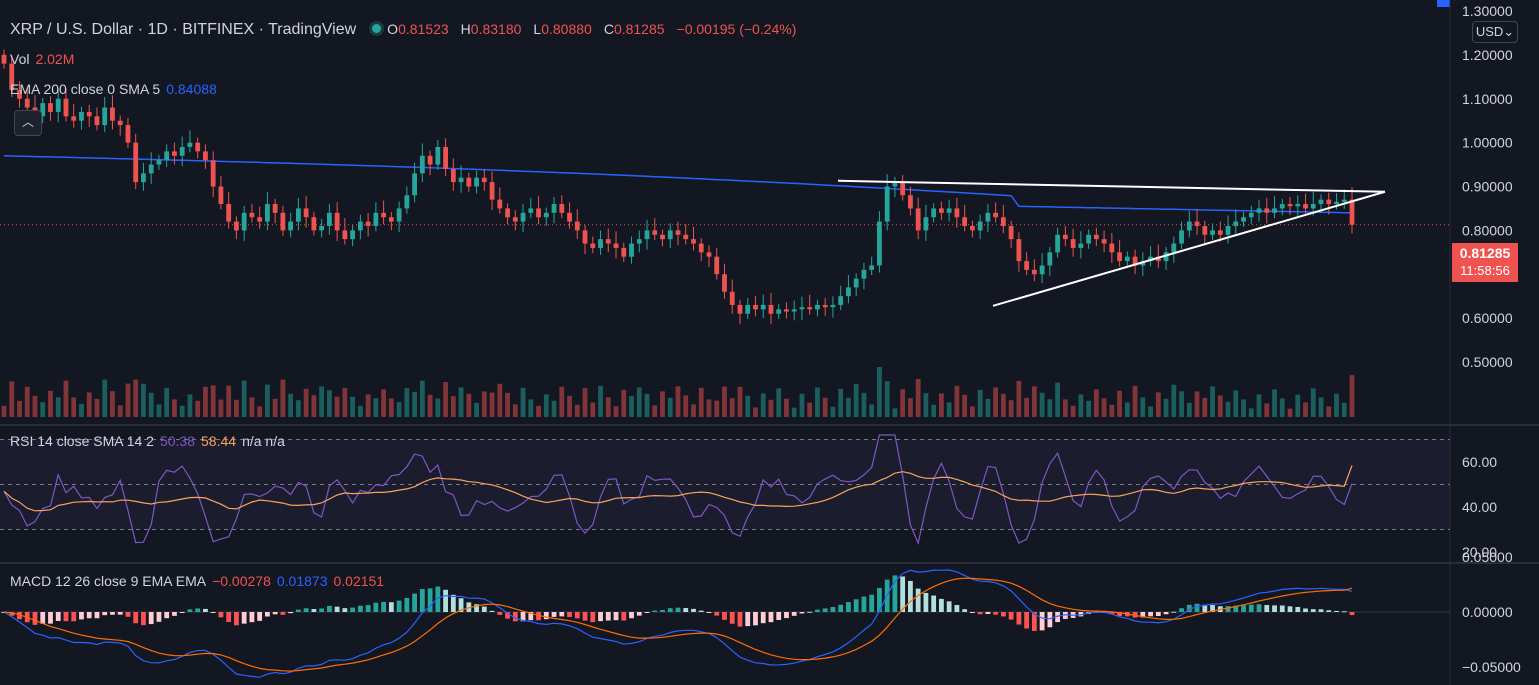  Describe the element at coordinates (678, 623) in the screenshot. I see `macd-line` at that location.